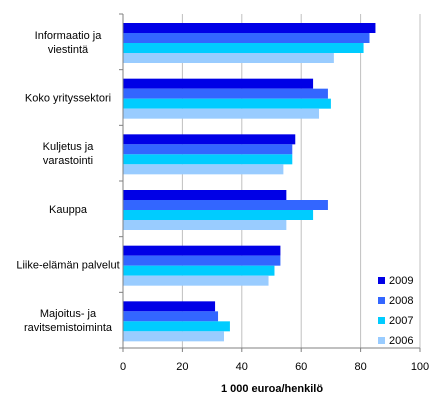 The height and width of the screenshot is (415, 446). Describe the element at coordinates (68, 161) in the screenshot. I see `category-label: varastointi` at that location.